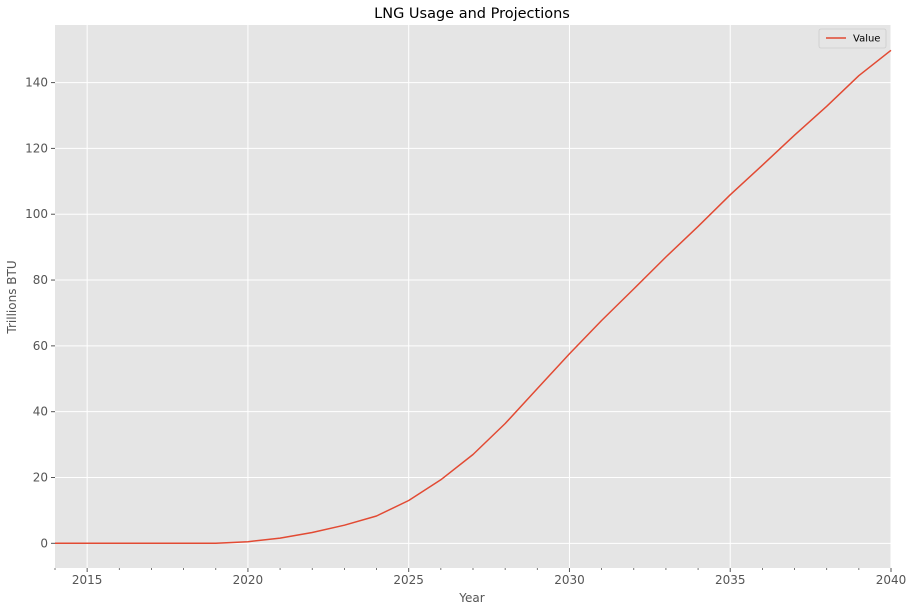 The width and height of the screenshot is (913, 612). Describe the element at coordinates (40, 346) in the screenshot. I see `y-tick-label: 60` at that location.